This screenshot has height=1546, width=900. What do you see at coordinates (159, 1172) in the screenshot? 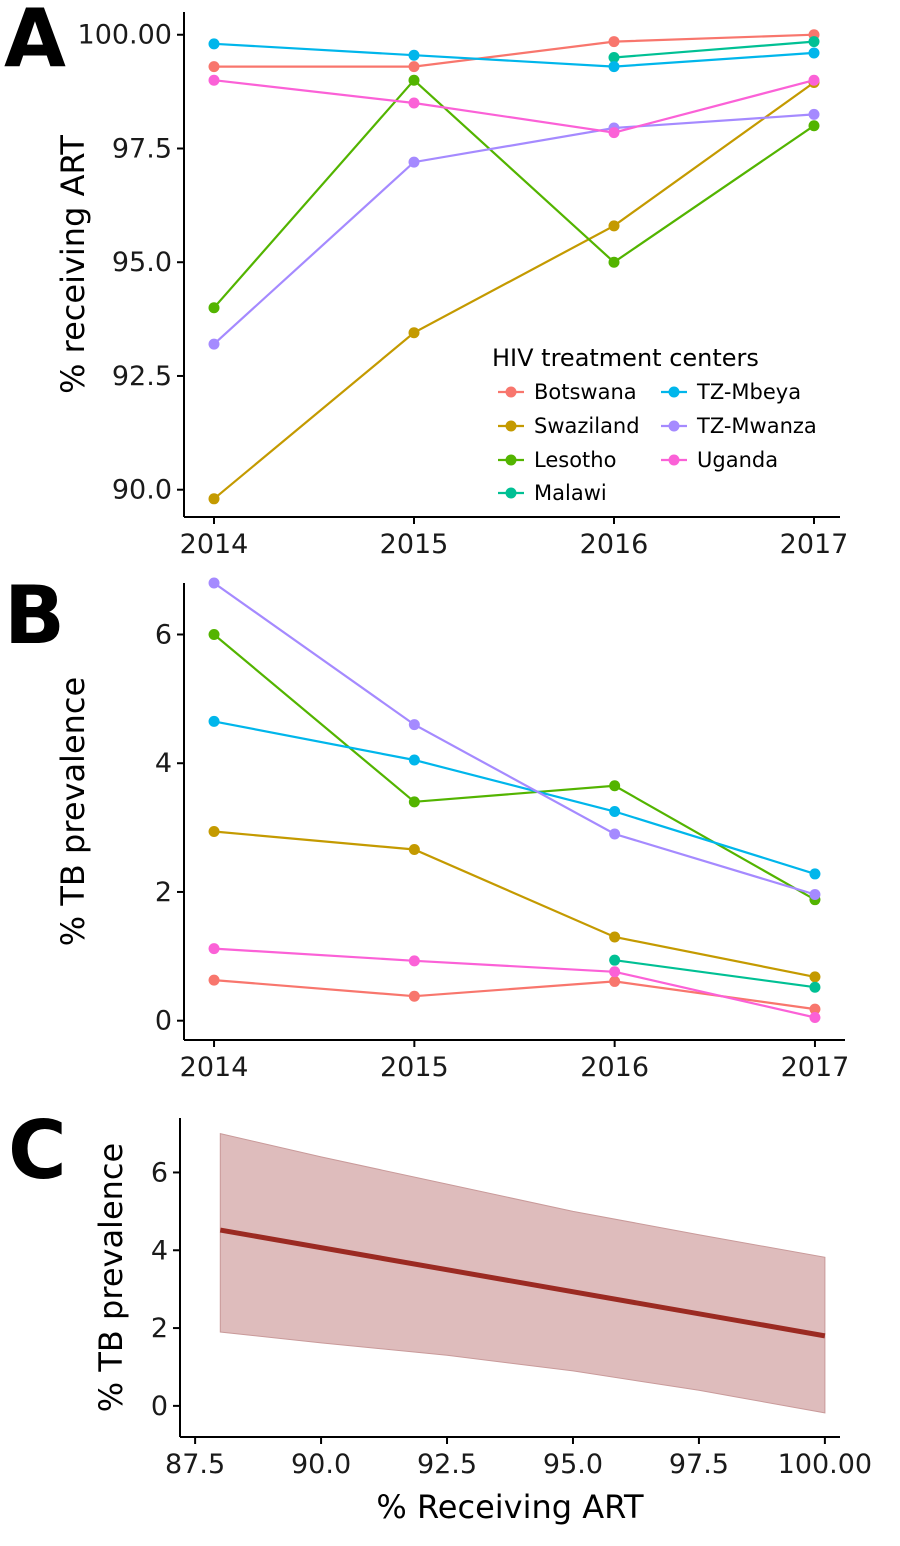
I see `panel-c-y-tick-label: 6` at bounding box center [159, 1172].